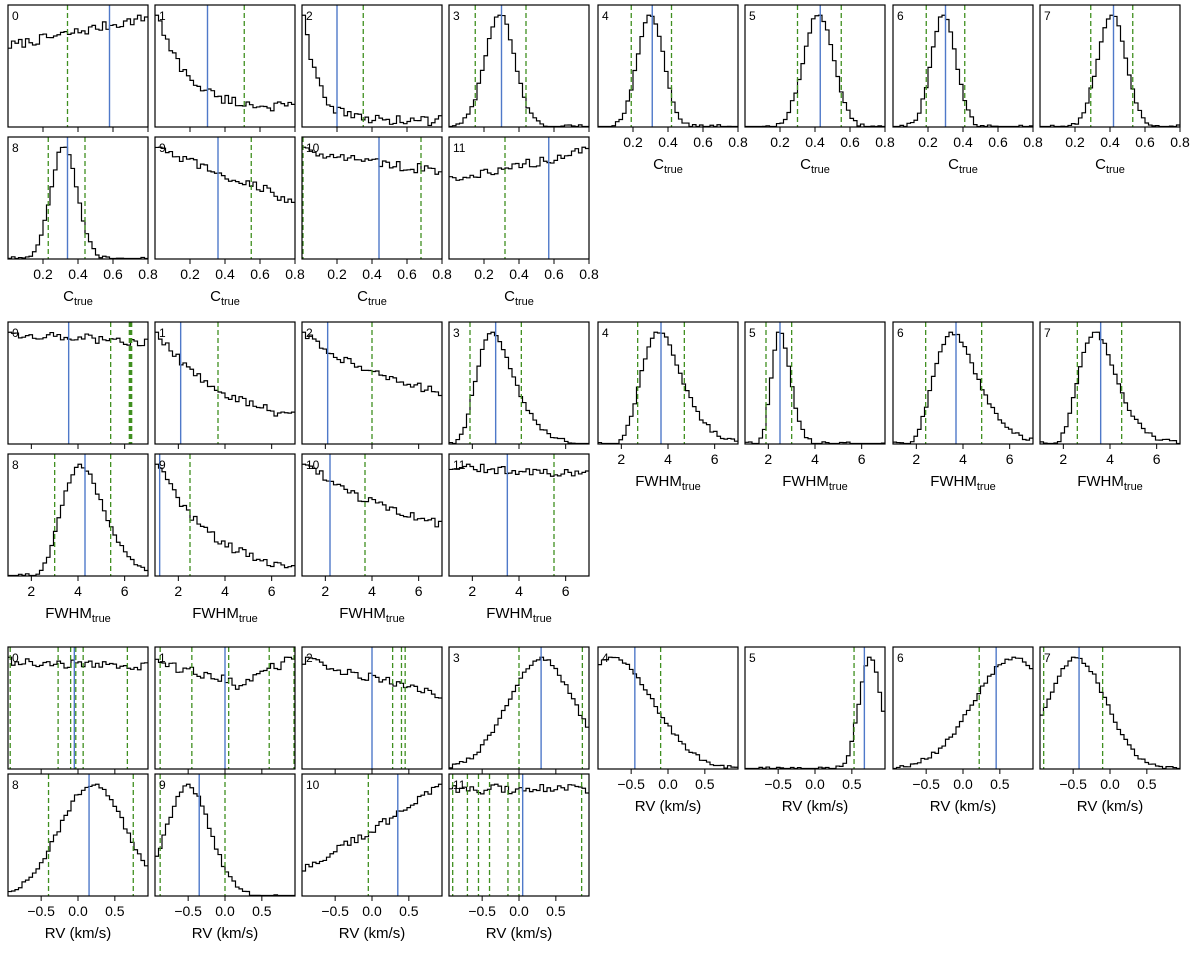 This screenshot has width=1200, height=963. What do you see at coordinates (376, 222) in the screenshot?
I see `hist-panel-c-10: 10 0.2 0.4 0.6 0.8 Ctrue` at bounding box center [376, 222].